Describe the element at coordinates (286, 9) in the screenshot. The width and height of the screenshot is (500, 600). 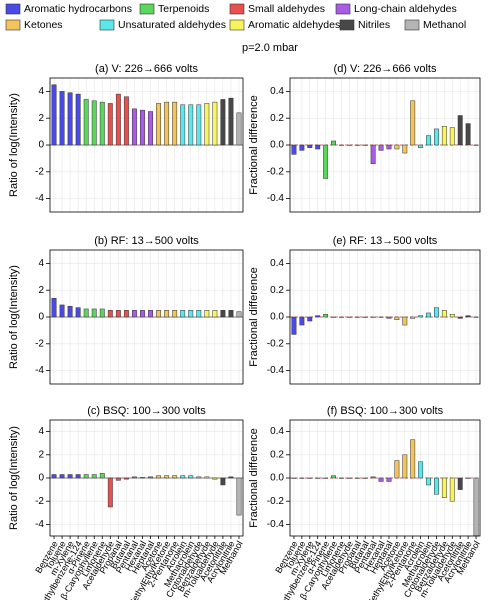
I see `legend-label: Small aldehydes` at that location.